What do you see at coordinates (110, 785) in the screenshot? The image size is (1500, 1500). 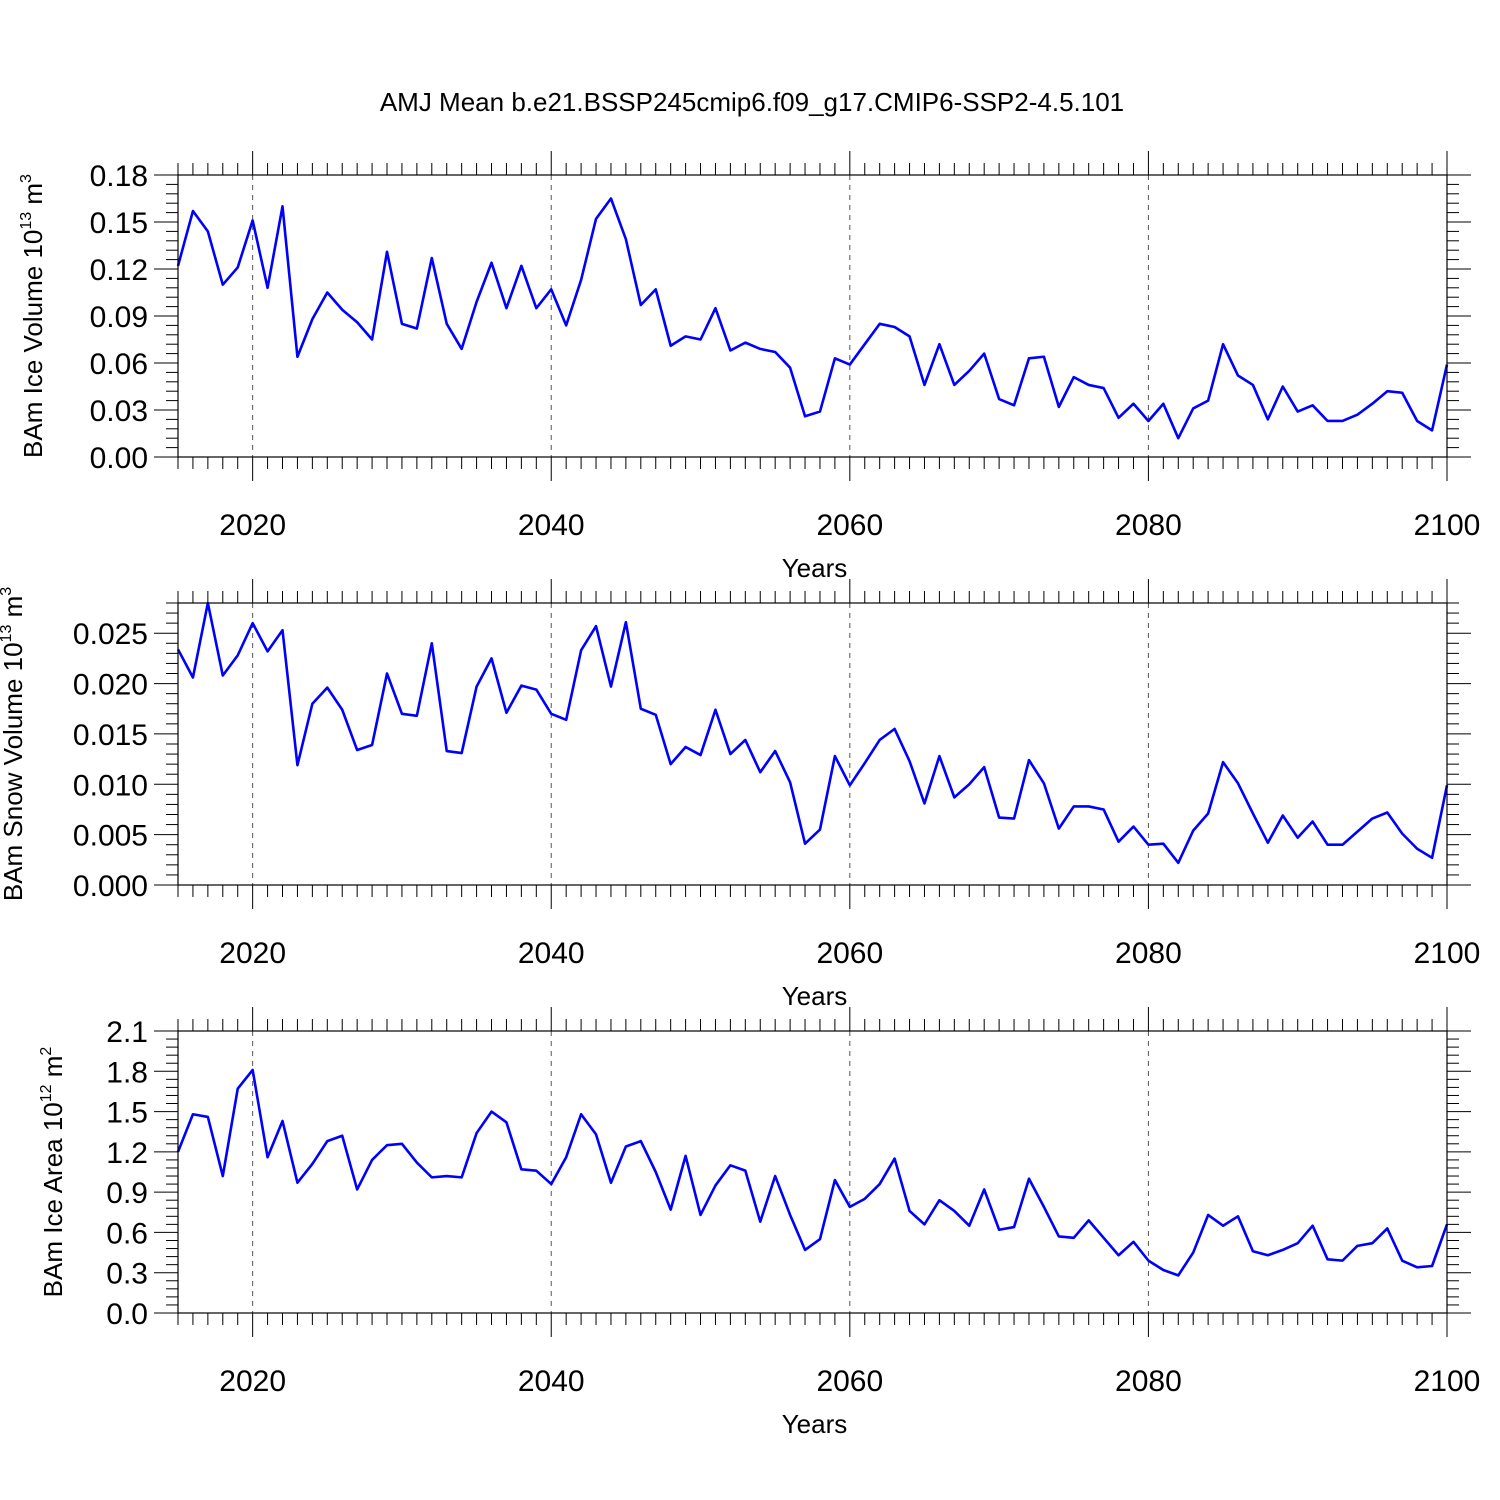 I see `y-tick-label: 0.010` at bounding box center [110, 785].